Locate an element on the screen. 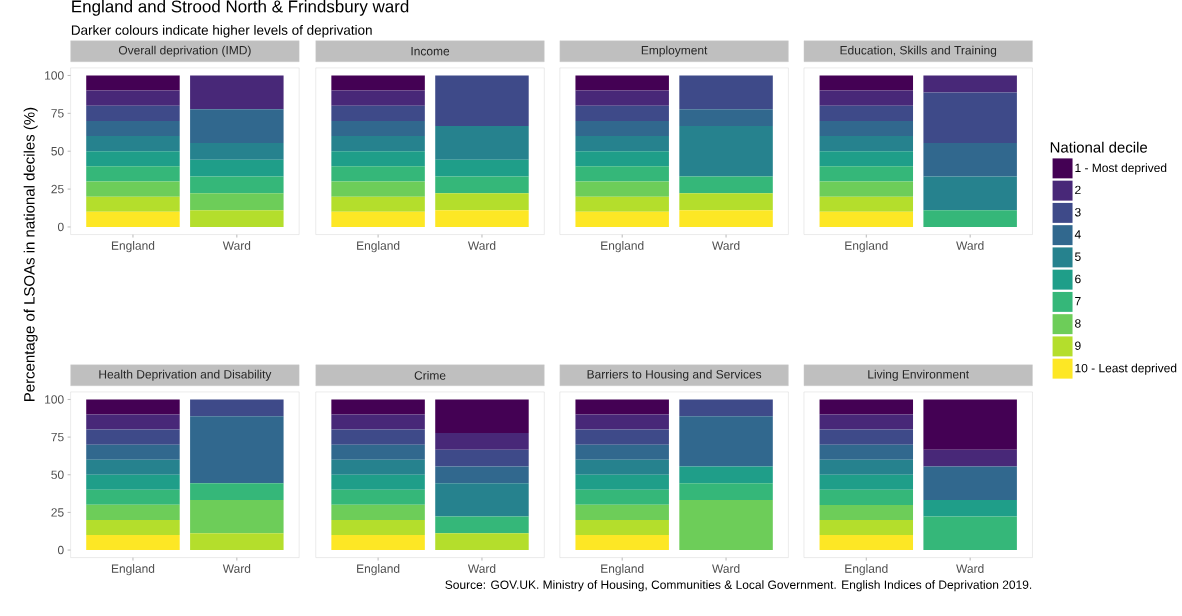 The height and width of the screenshot is (616, 1182). y-tick-label: 25 is located at coordinates (57, 189).